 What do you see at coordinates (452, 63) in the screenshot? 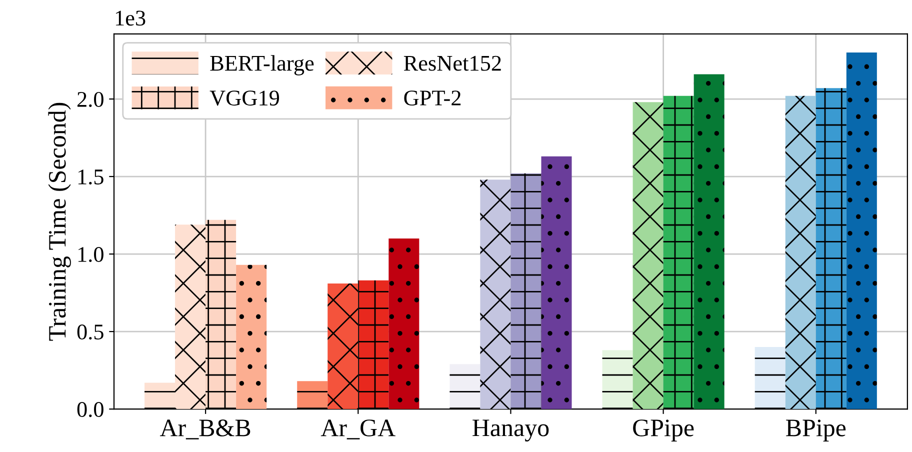
I see `legend-label: ResNet152` at bounding box center [452, 63].